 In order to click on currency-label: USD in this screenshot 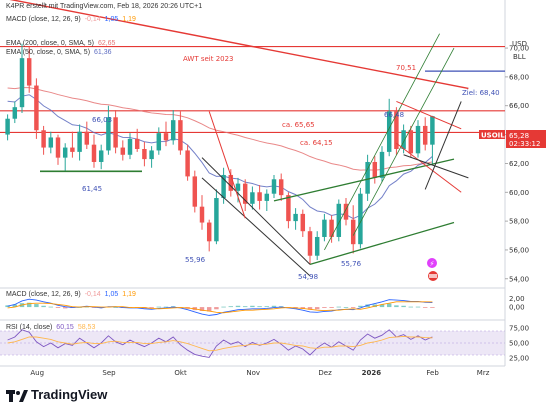, I will do `click(519, 44)`.